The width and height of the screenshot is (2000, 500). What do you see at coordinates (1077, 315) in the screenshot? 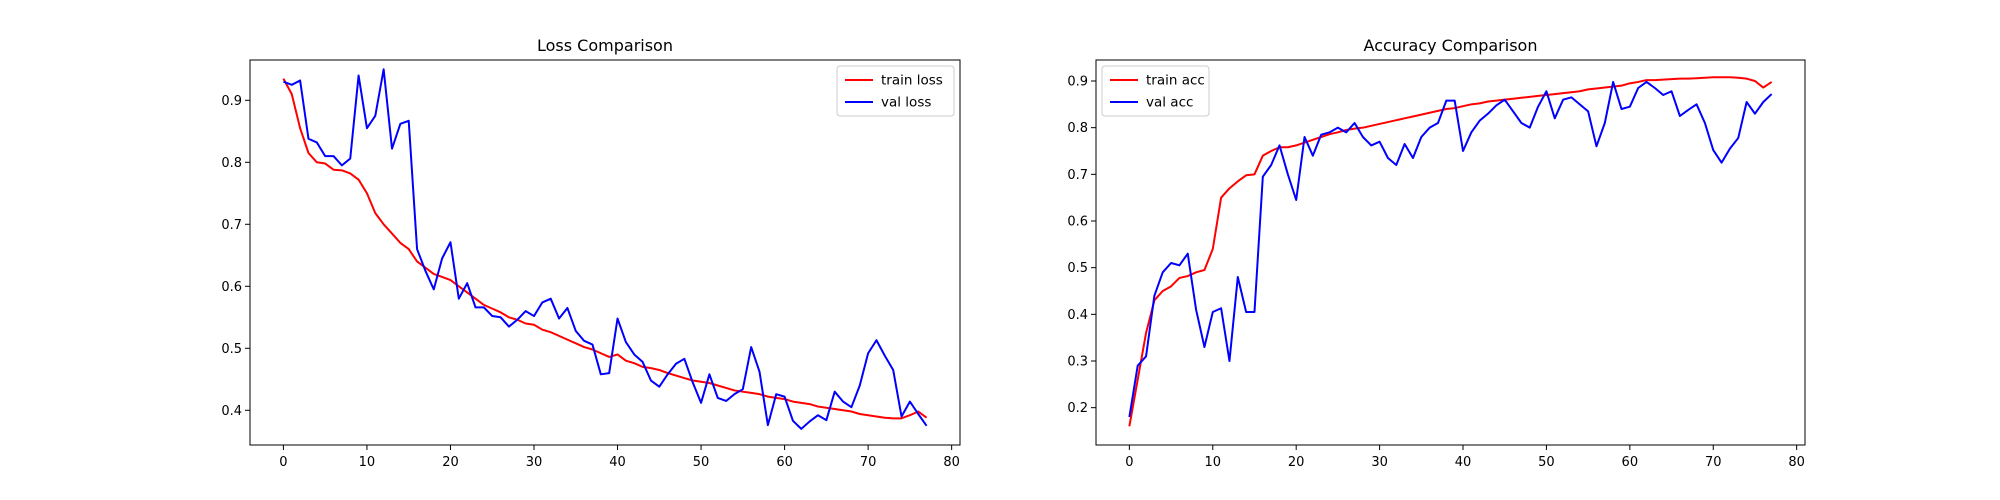
I see `accuracy-comparison-y-tick-label: 0.4` at bounding box center [1077, 315].